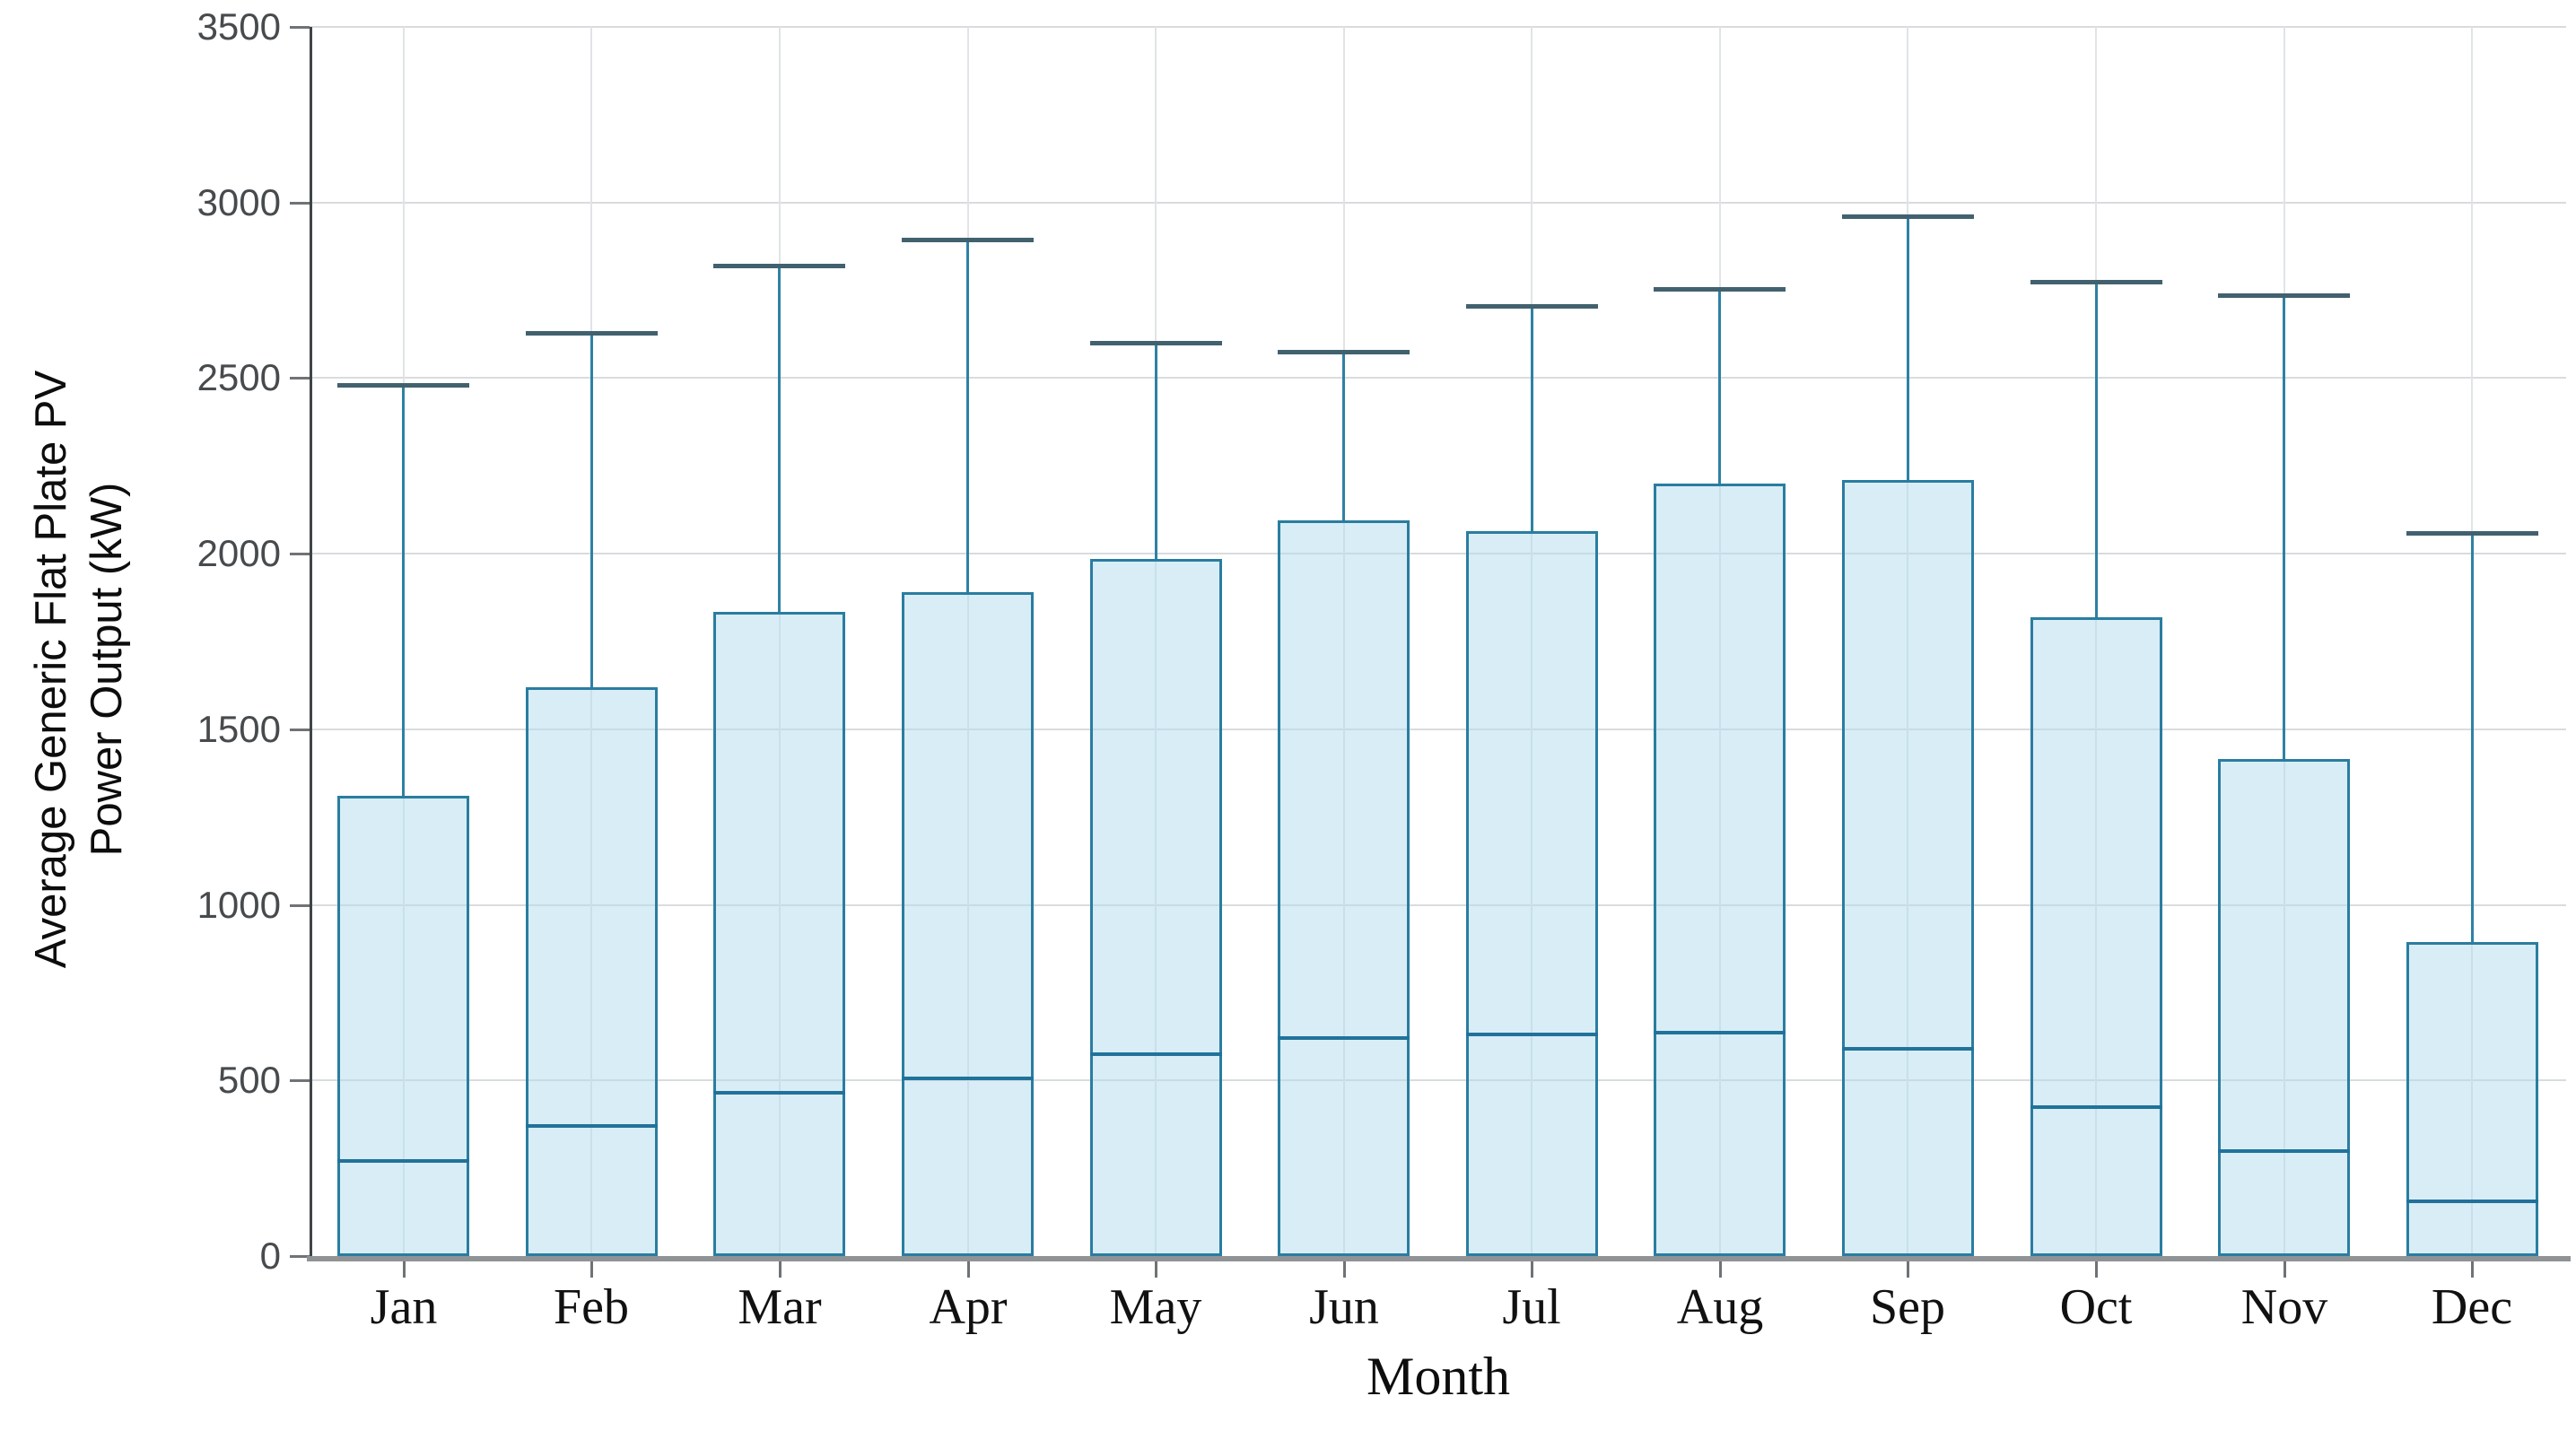 This screenshot has width=2576, height=1431. What do you see at coordinates (1908, 1049) in the screenshot?
I see `median-line-sep` at bounding box center [1908, 1049].